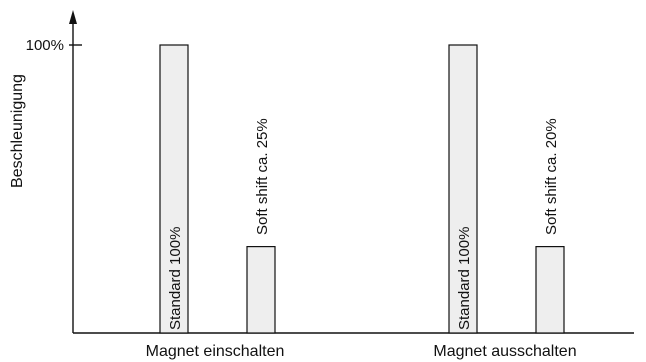  Describe the element at coordinates (174, 189) in the screenshot. I see `bar-standard-einschalten` at that location.